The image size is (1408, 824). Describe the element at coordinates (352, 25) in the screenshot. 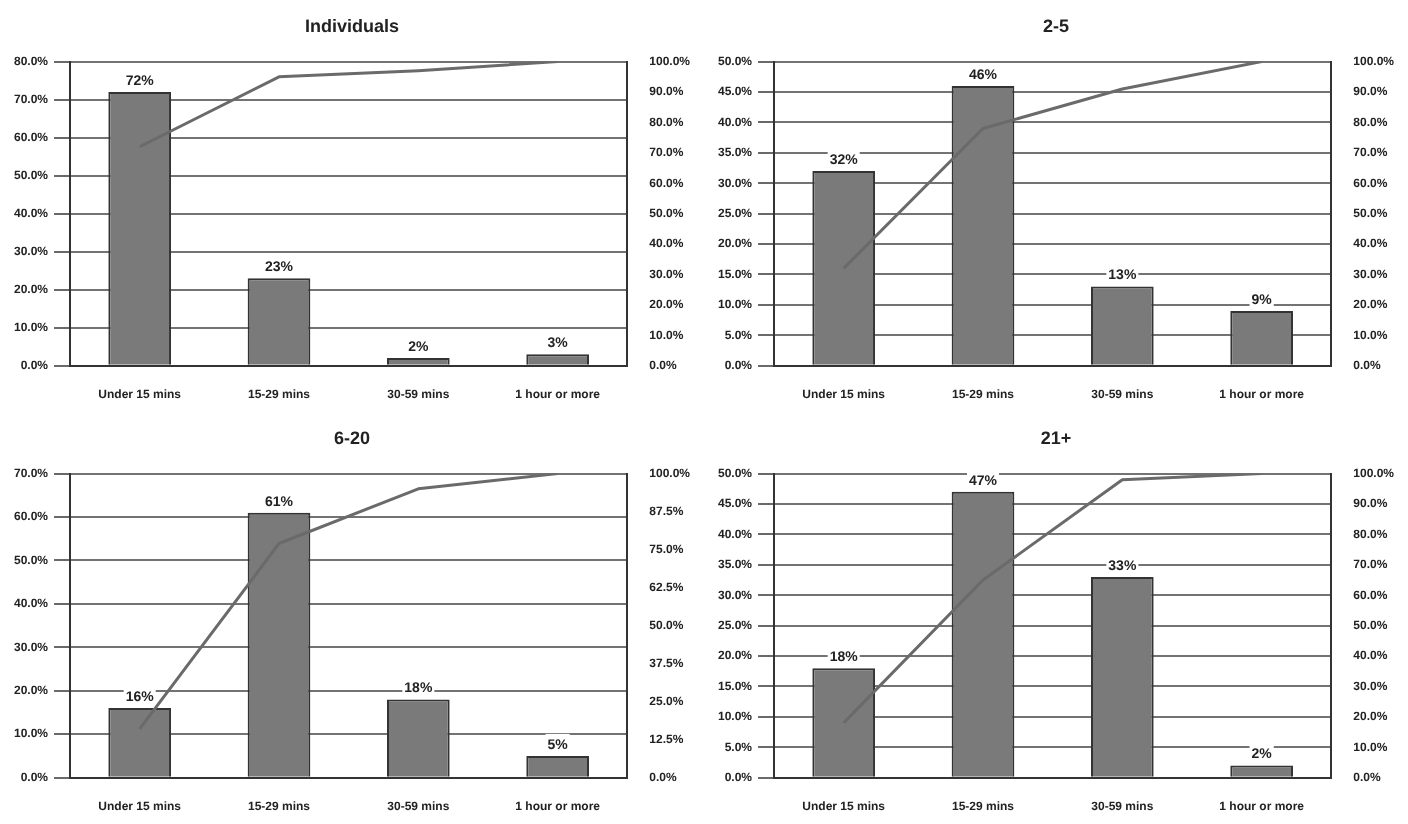

I see `chart-title: Individuals` at that location.